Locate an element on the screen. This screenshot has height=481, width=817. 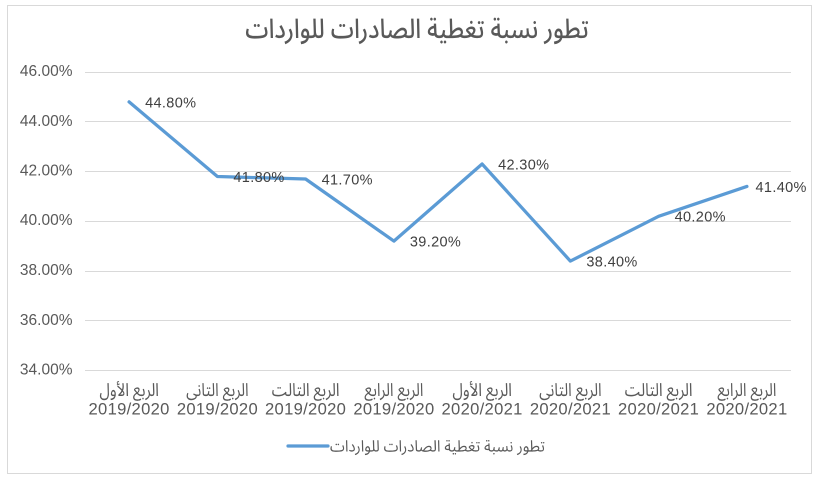
svg-text: 41.40% is located at coordinates (781, 188).